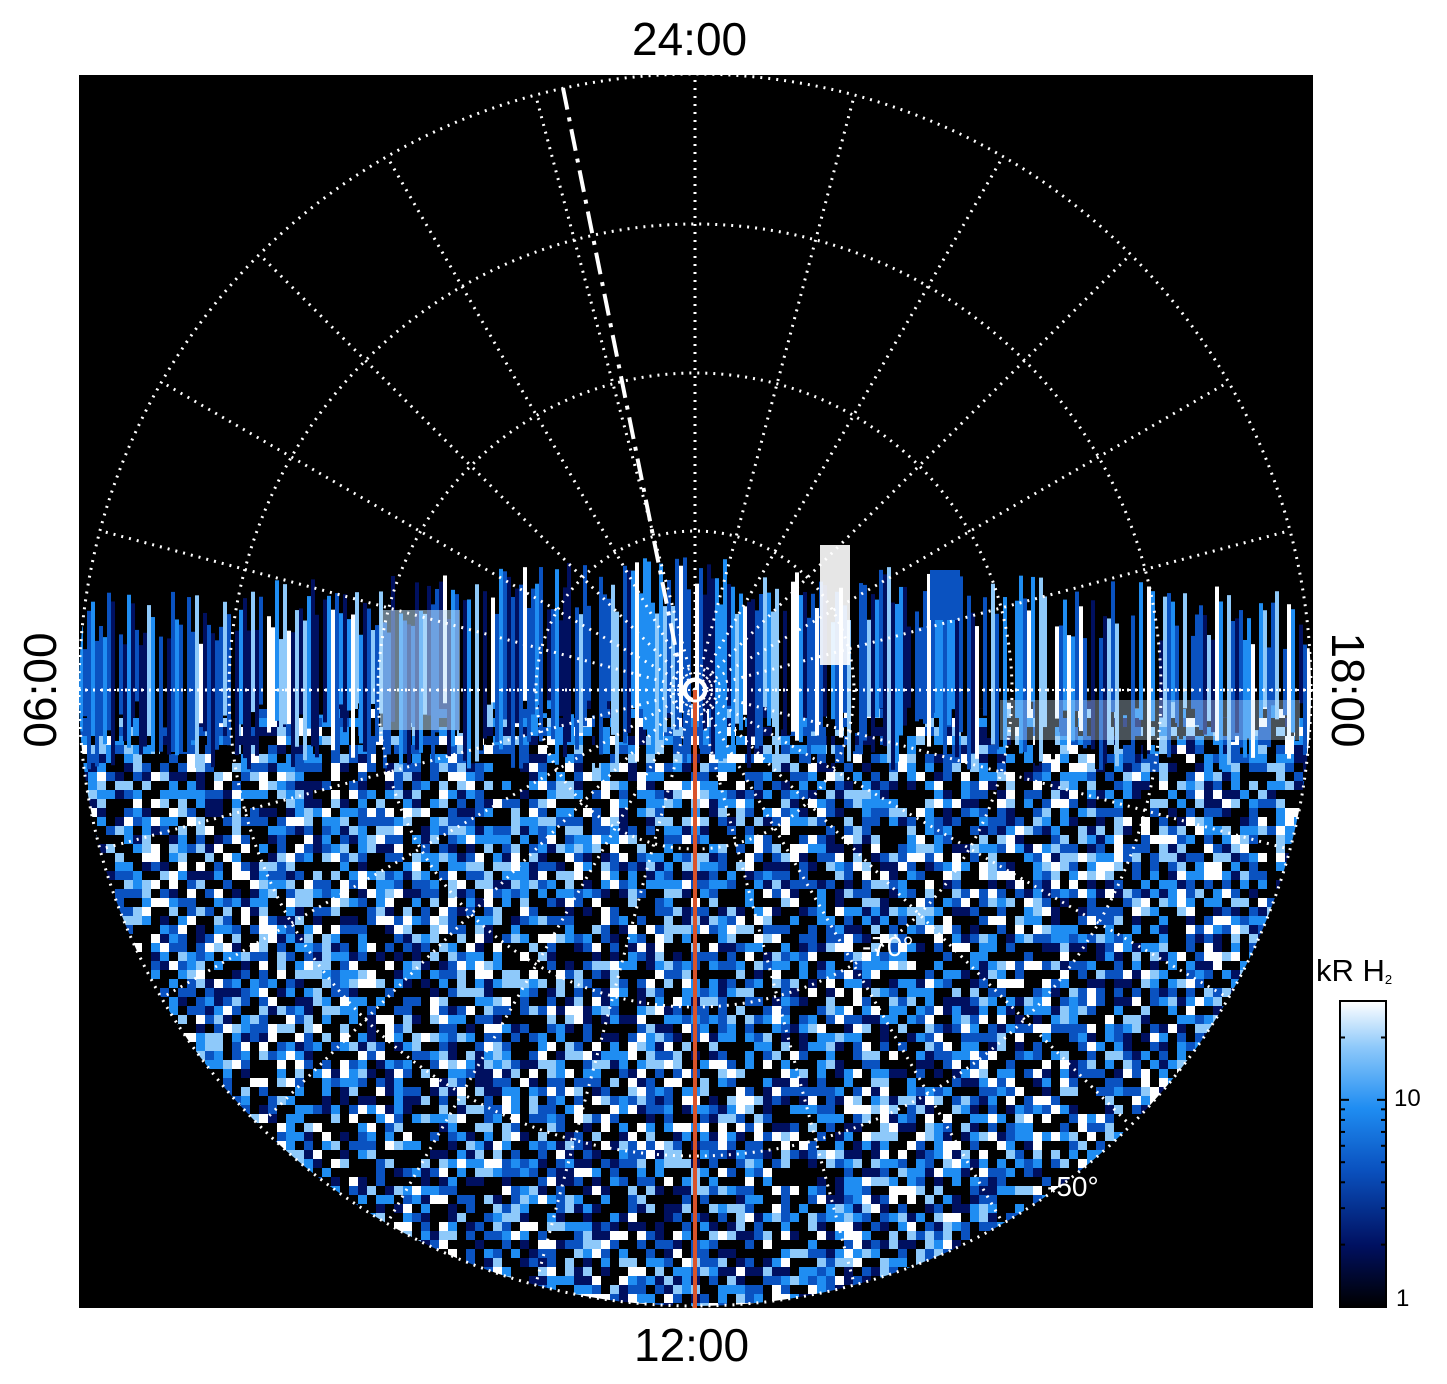 This screenshot has height=1384, width=1447. What do you see at coordinates (1073, 1186) in the screenshot?
I see `latitude-label-50: -50°` at bounding box center [1073, 1186].